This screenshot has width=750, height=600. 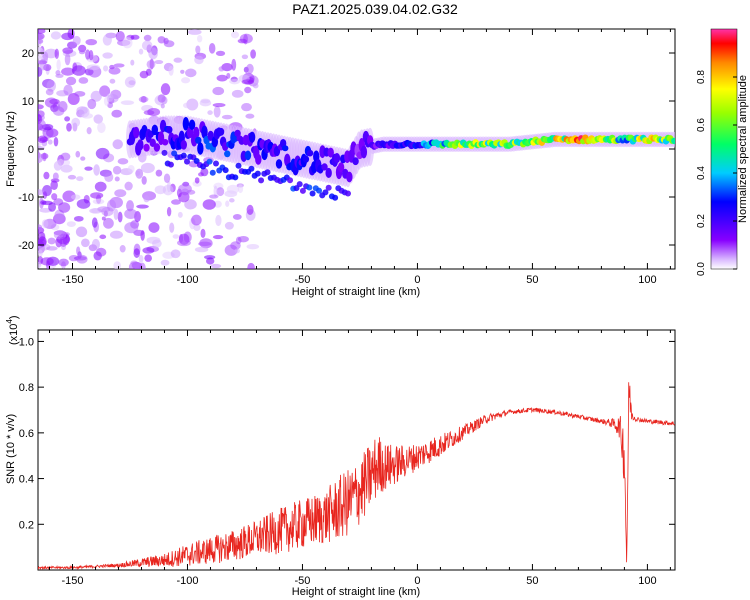 What do you see at coordinates (72, 280) in the screenshot?
I see `top-x-tick-label: -150` at bounding box center [72, 280].